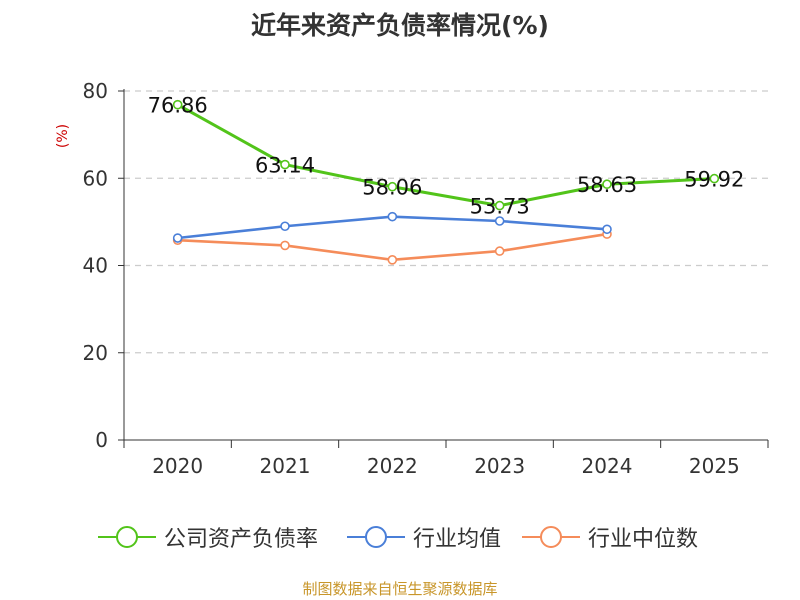 This screenshot has height=600, width=800. I want to click on data-label: 76.86, so click(178, 106).